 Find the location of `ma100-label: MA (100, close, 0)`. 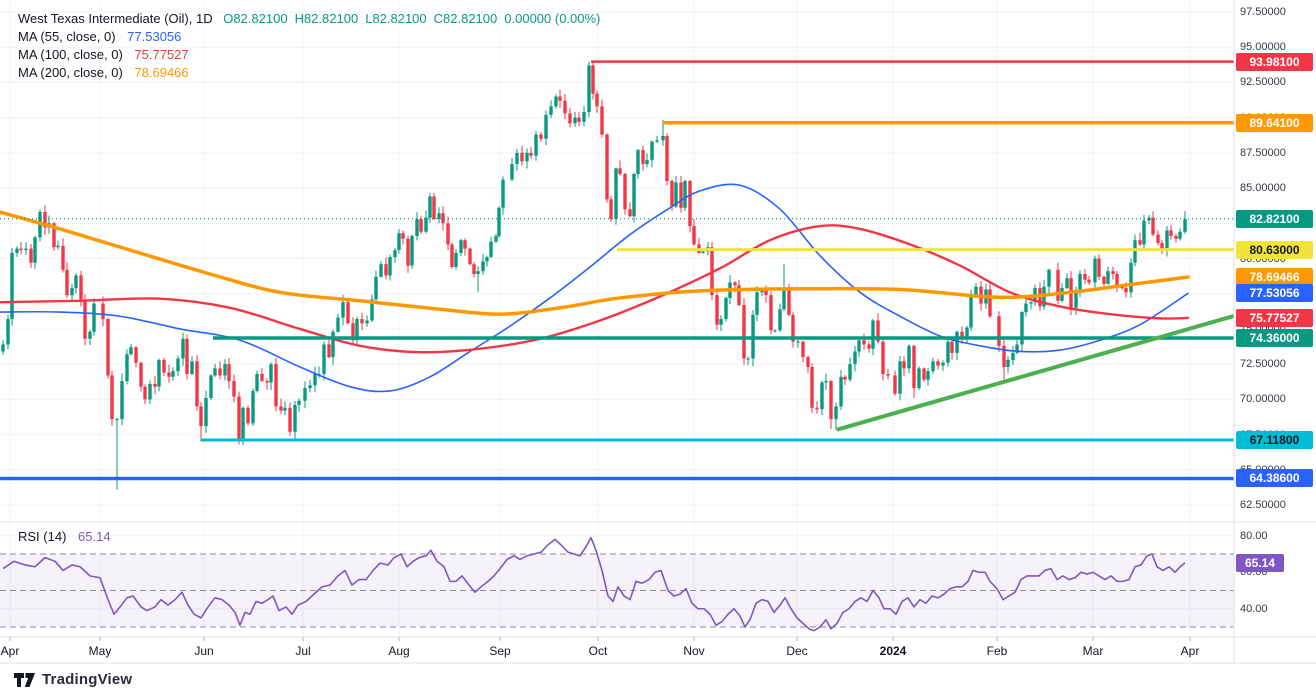

ma100-label: MA (100, close, 0) is located at coordinates (70, 54).